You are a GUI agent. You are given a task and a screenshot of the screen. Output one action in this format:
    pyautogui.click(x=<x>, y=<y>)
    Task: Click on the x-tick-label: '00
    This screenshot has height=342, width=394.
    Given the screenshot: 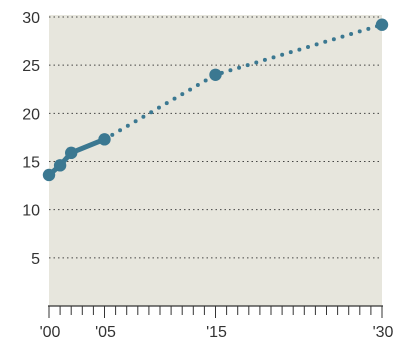 What is the action you would take?
    pyautogui.click(x=50, y=332)
    